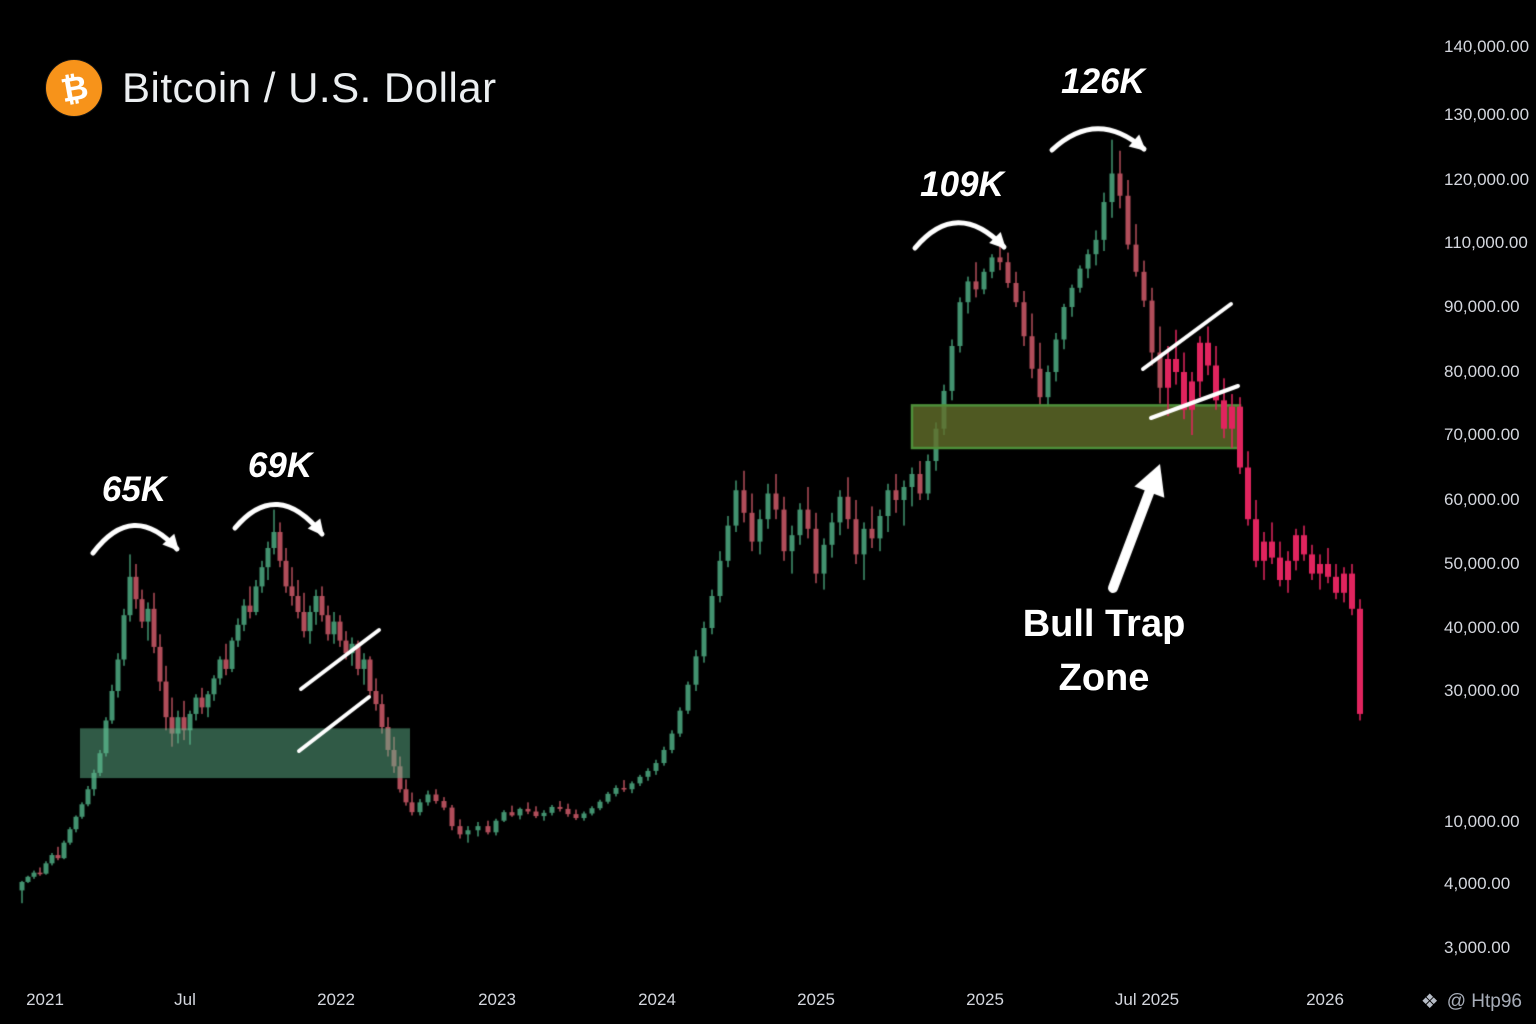  Describe the element at coordinates (1482, 371) in the screenshot. I see `price-axis-label: 80,000.00` at that location.